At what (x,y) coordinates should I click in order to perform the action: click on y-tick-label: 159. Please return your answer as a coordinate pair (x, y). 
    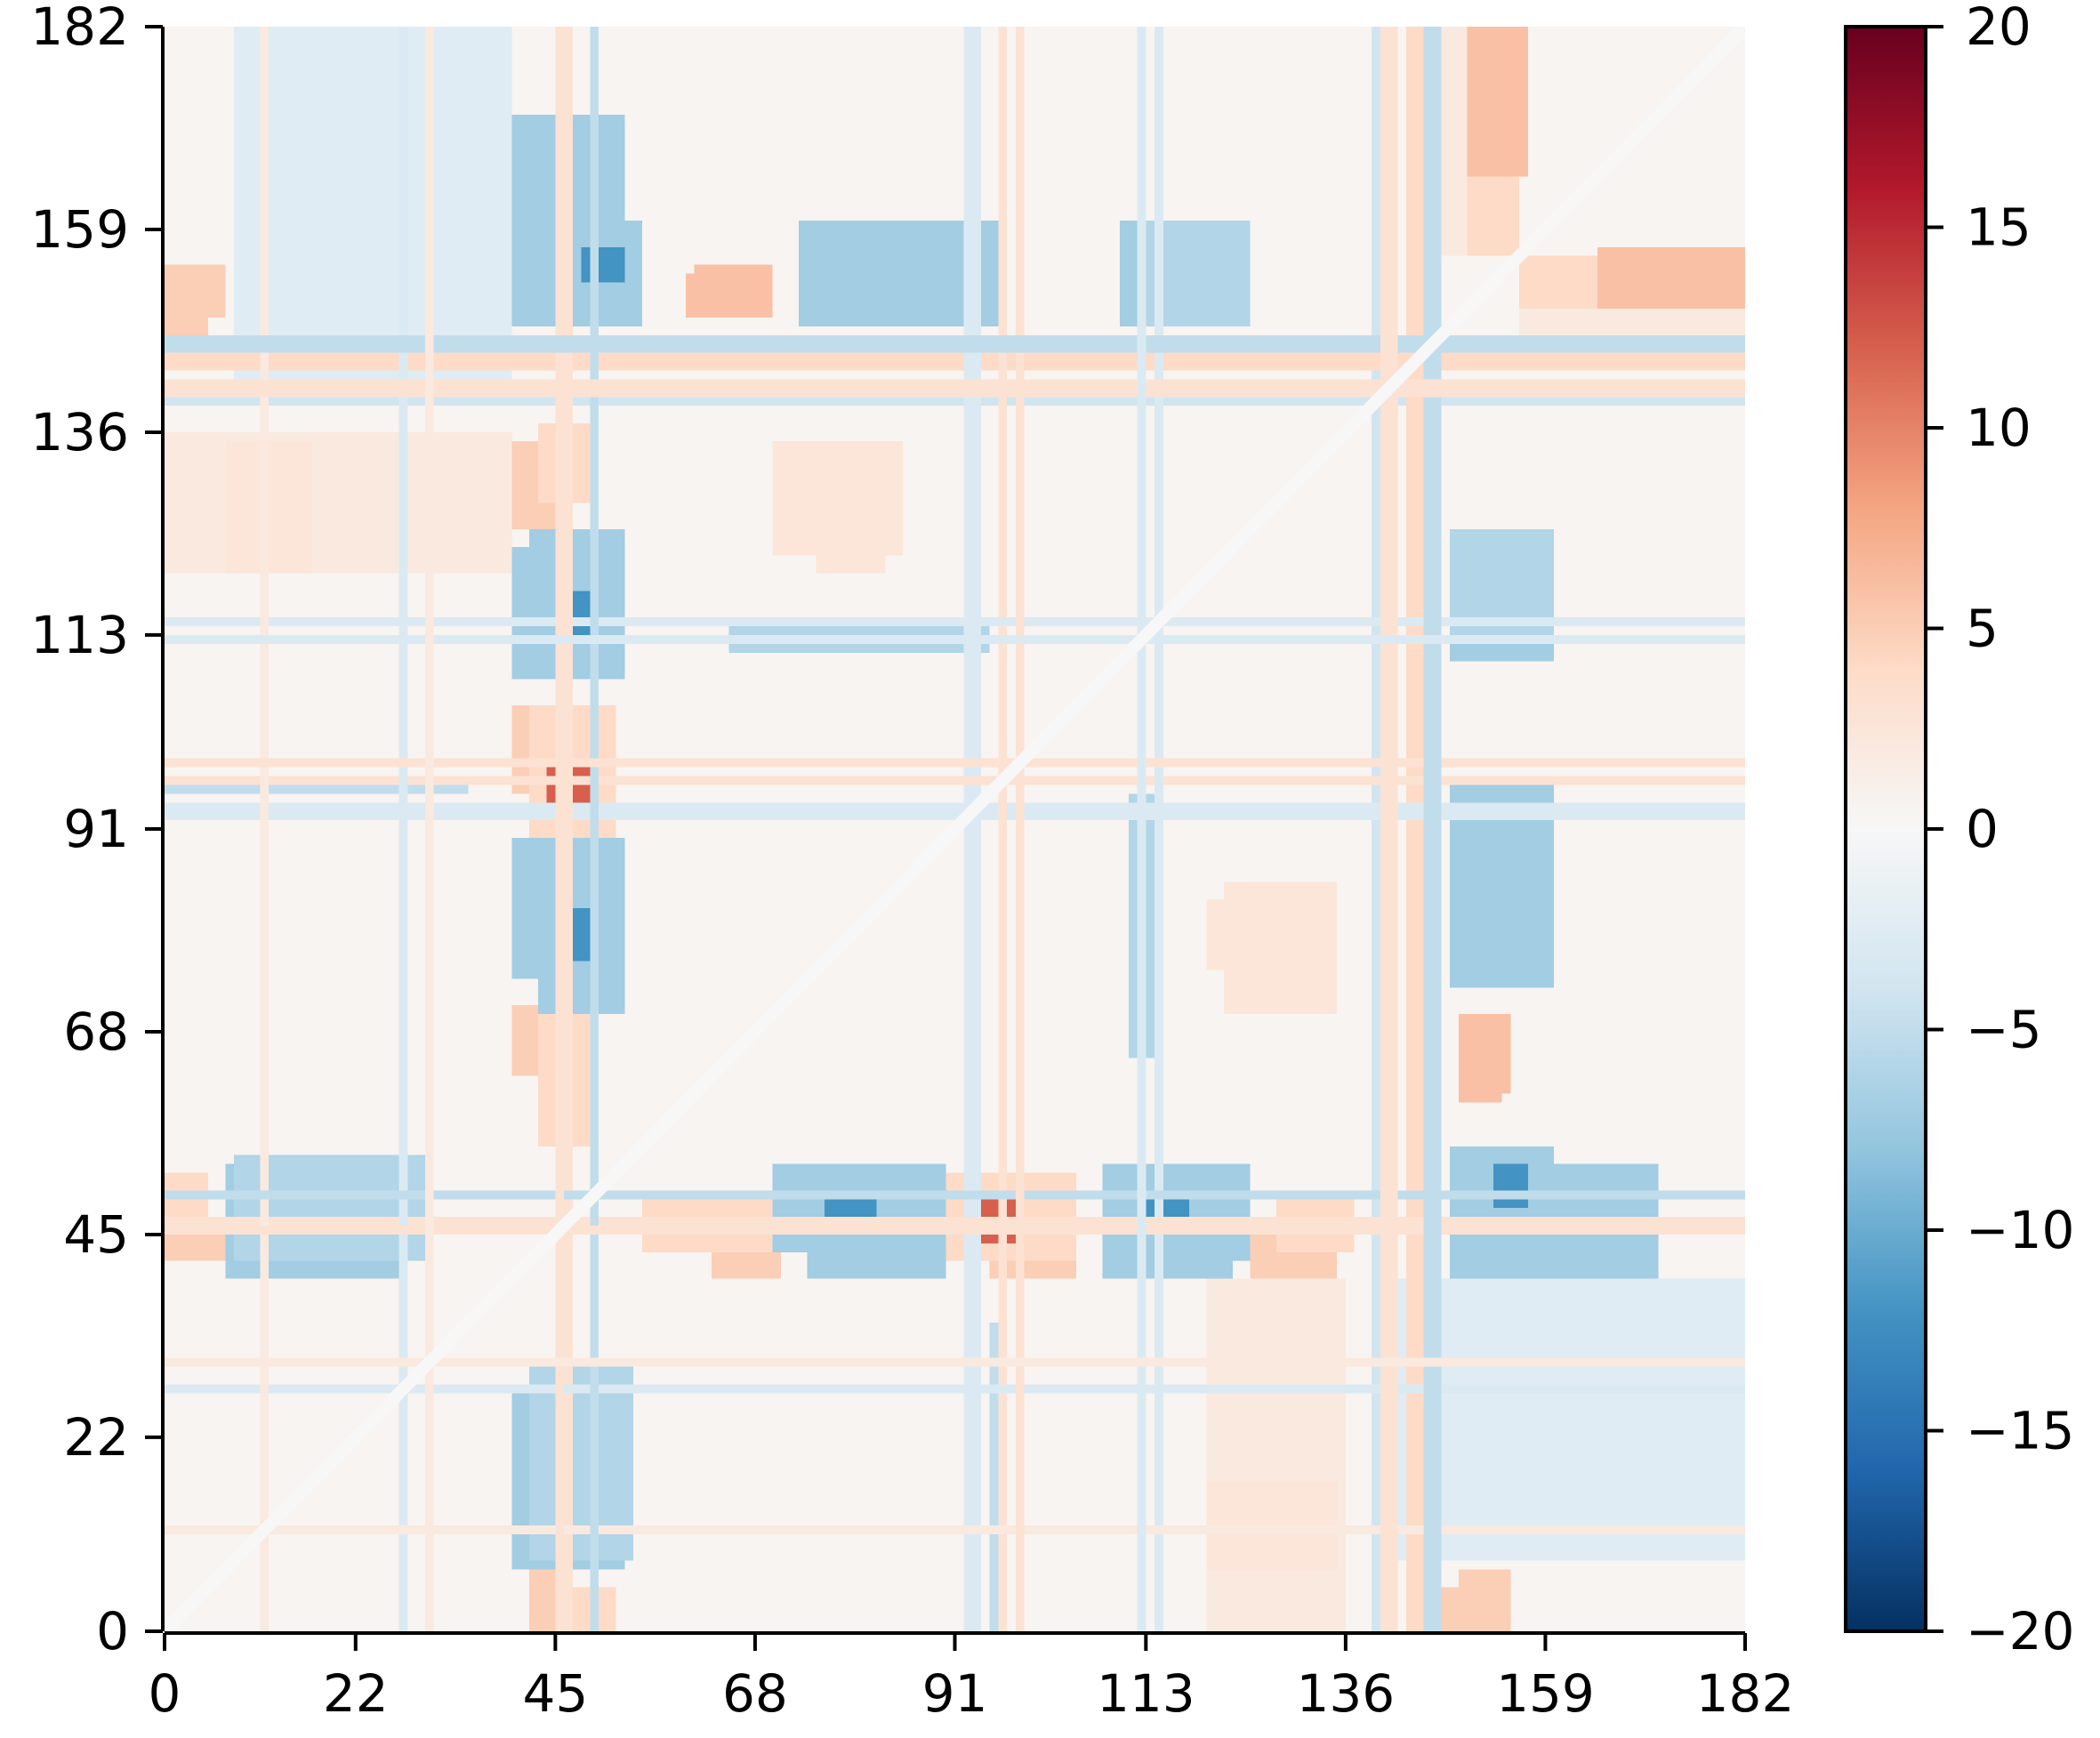
    Looking at the image, I should click on (79, 229).